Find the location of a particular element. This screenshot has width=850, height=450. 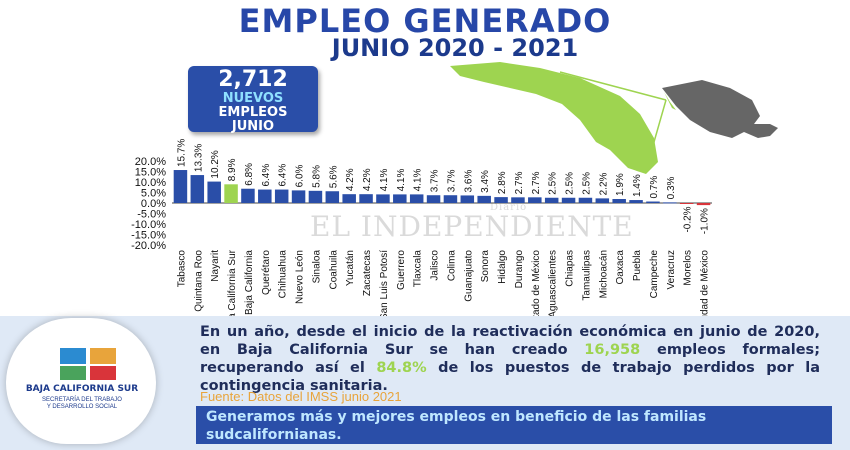

message-highlight-percent: 84.8% is located at coordinates (401, 368).